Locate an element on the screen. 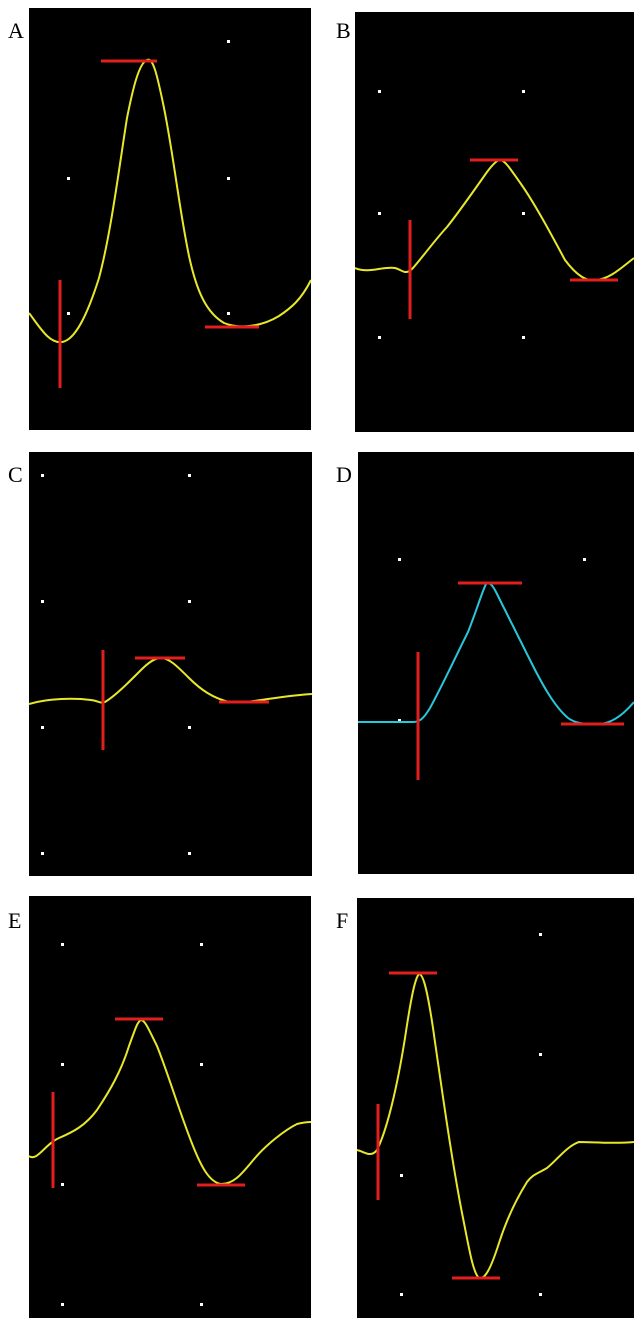 This screenshot has width=634, height=1318. waveform-panel-c is located at coordinates (170, 664).